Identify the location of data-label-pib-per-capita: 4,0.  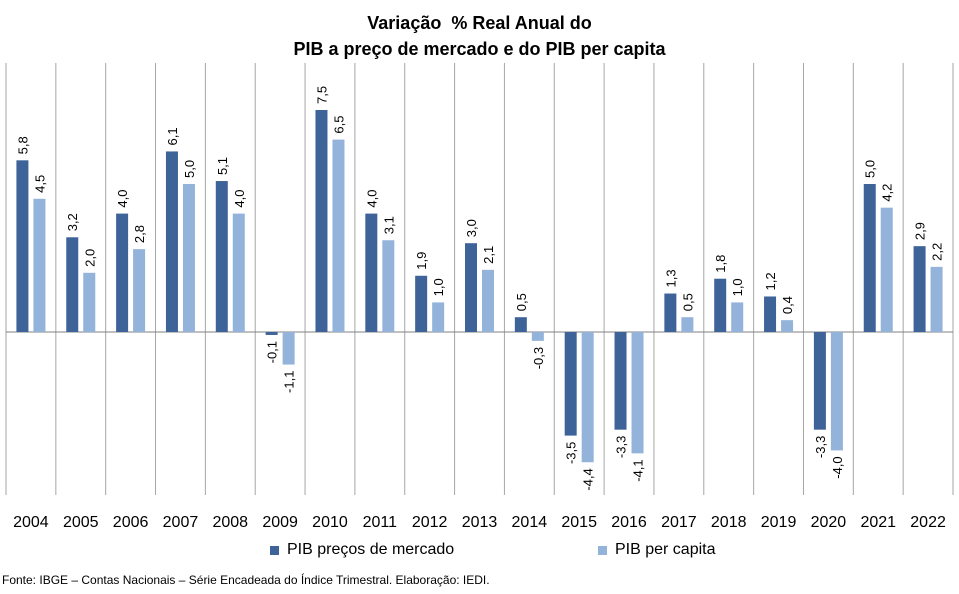
(239, 199).